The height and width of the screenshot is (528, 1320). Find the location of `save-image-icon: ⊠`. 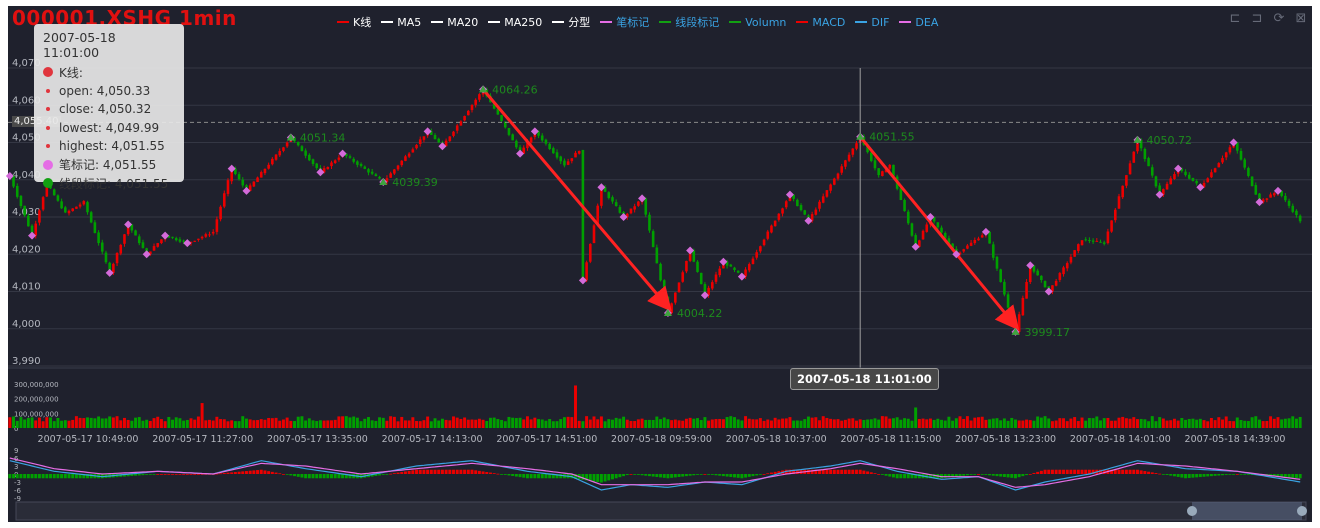

save-image-icon: ⊠ is located at coordinates (1301, 18).